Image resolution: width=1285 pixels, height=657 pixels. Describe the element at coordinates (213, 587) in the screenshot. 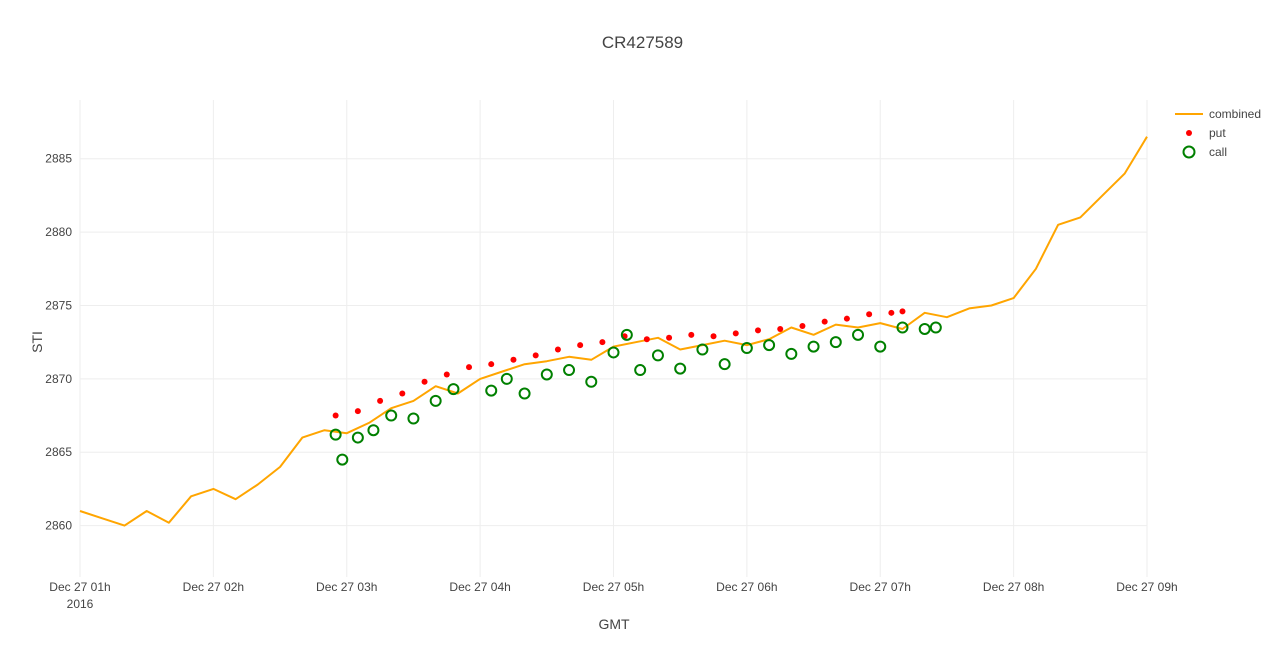

I see `x-tick-label: Dec 27 02h` at that location.